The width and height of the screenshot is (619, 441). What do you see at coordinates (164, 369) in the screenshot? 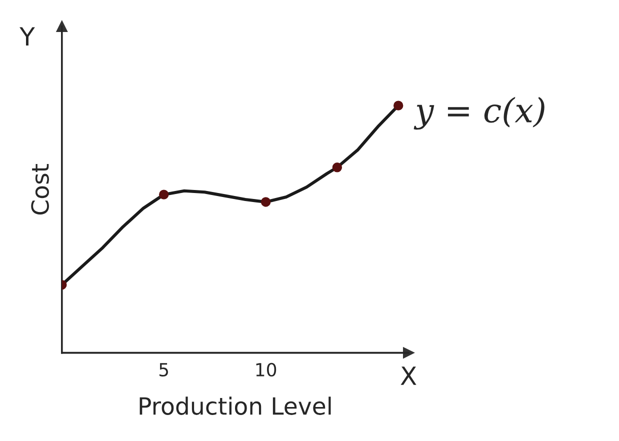
I see `x-tick-label: 5` at bounding box center [164, 369].